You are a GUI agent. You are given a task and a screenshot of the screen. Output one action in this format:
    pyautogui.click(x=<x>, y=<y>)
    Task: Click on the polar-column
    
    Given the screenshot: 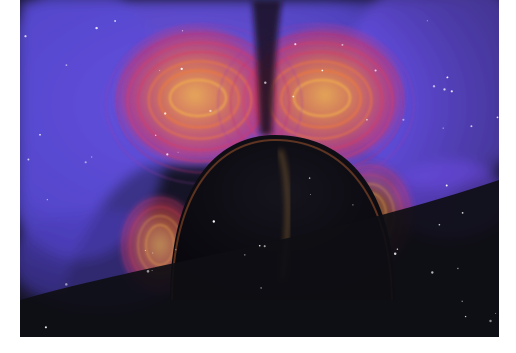 What is the action you would take?
    pyautogui.click(x=267, y=67)
    